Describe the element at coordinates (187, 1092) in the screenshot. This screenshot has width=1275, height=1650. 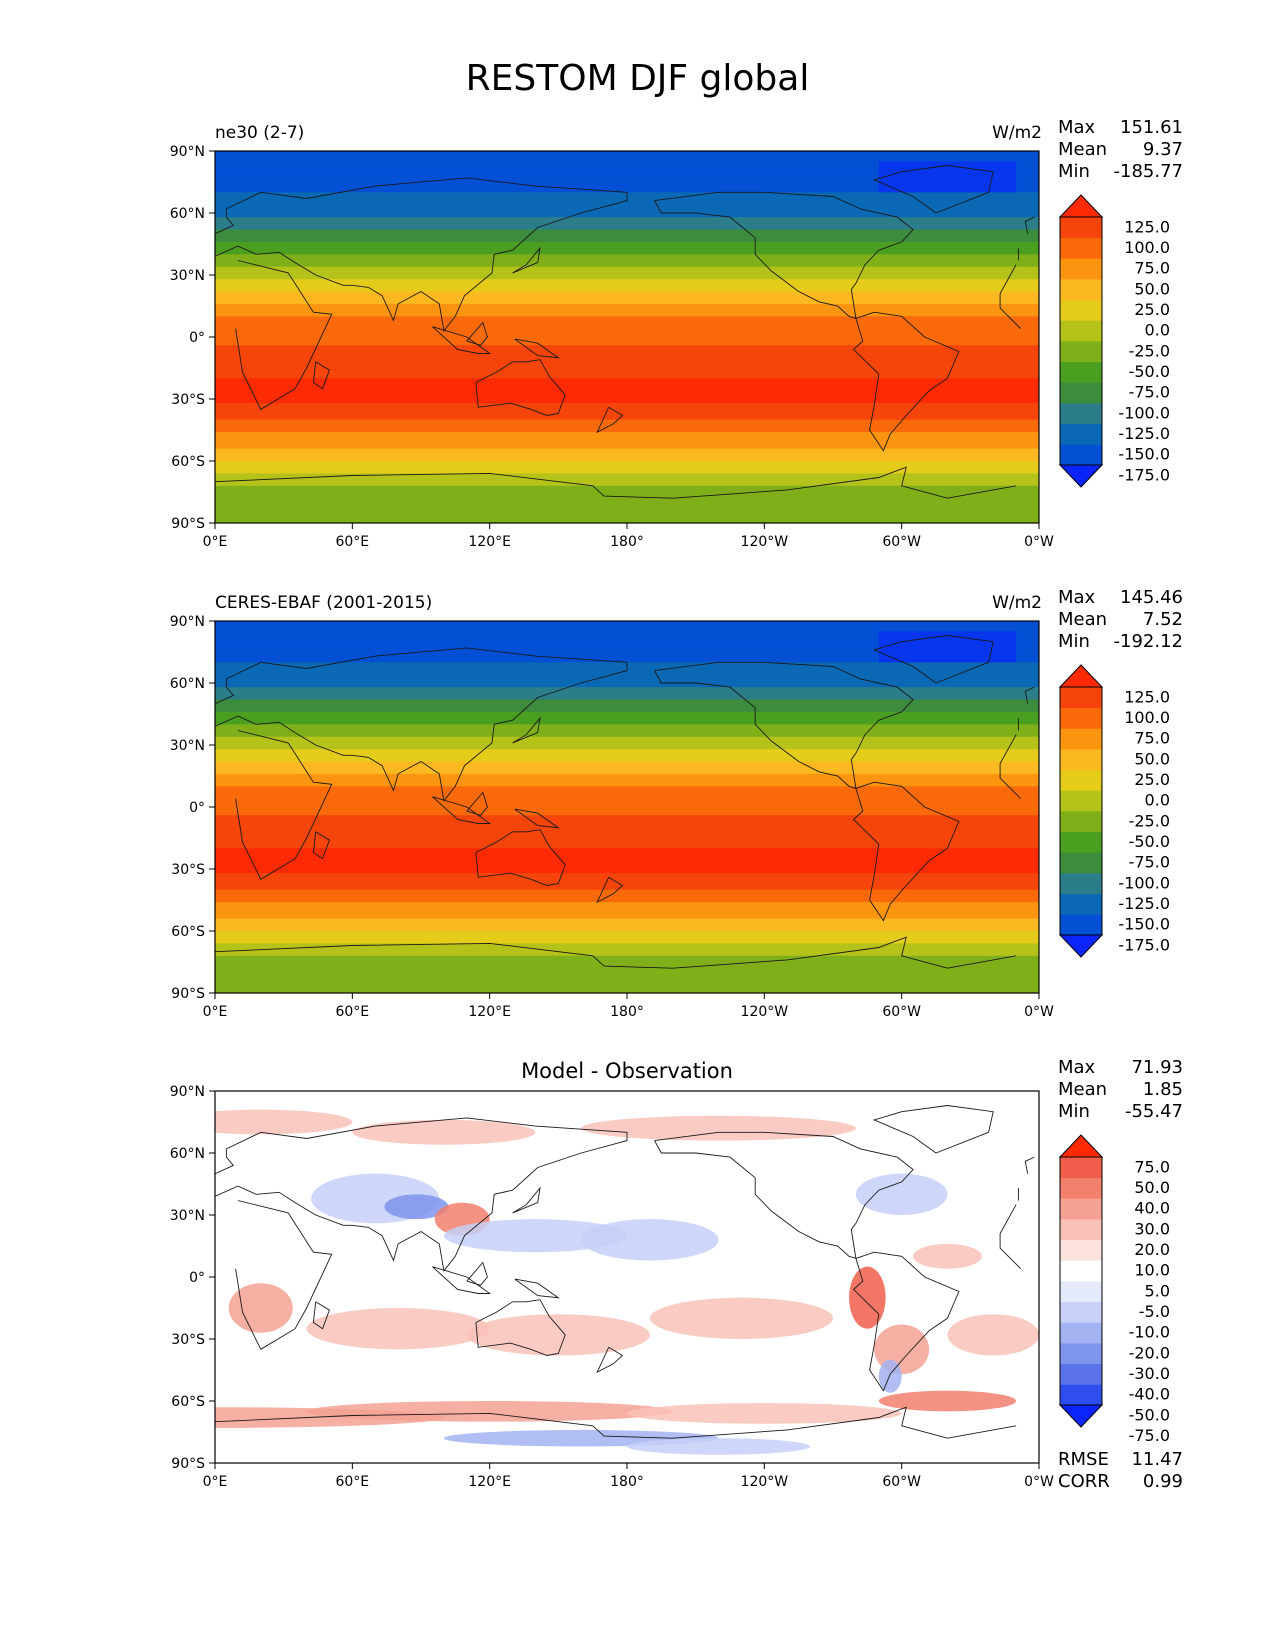
I see `lat-tick-label: 90°N` at that location.